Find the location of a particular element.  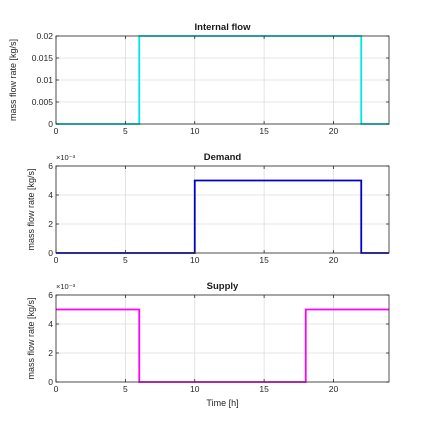

x-axis-label: Time [h] is located at coordinates (222, 403).